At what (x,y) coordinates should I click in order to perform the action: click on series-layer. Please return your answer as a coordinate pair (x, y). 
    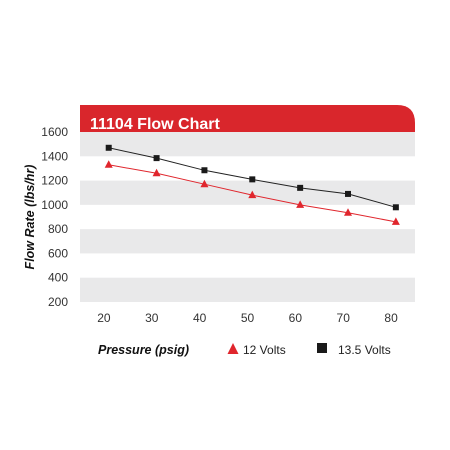
    Looking at the image, I should click on (252, 184).